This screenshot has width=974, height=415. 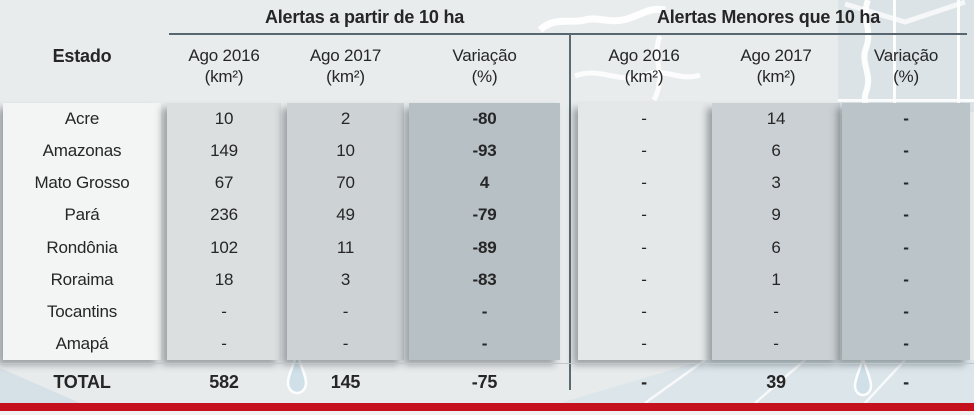 What do you see at coordinates (82, 119) in the screenshot?
I see `state-label: Acre` at bounding box center [82, 119].